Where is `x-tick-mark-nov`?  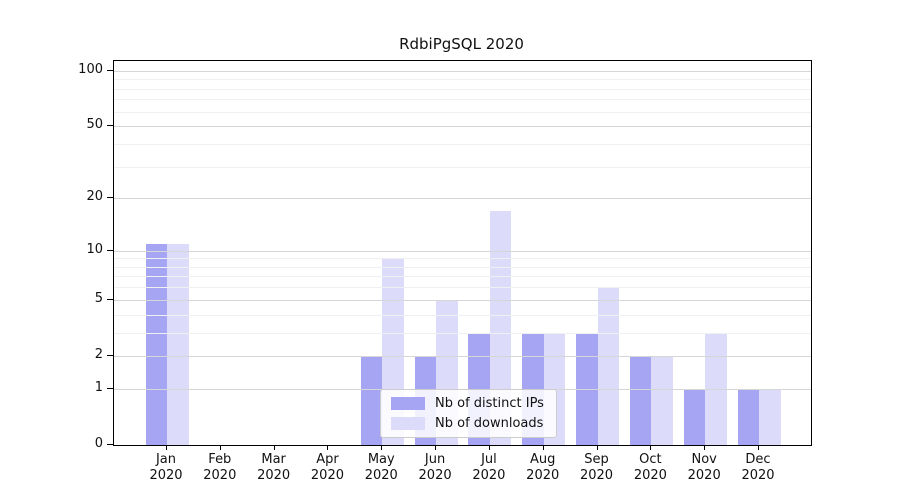
x-tick-mark-nov is located at coordinates (705, 447).